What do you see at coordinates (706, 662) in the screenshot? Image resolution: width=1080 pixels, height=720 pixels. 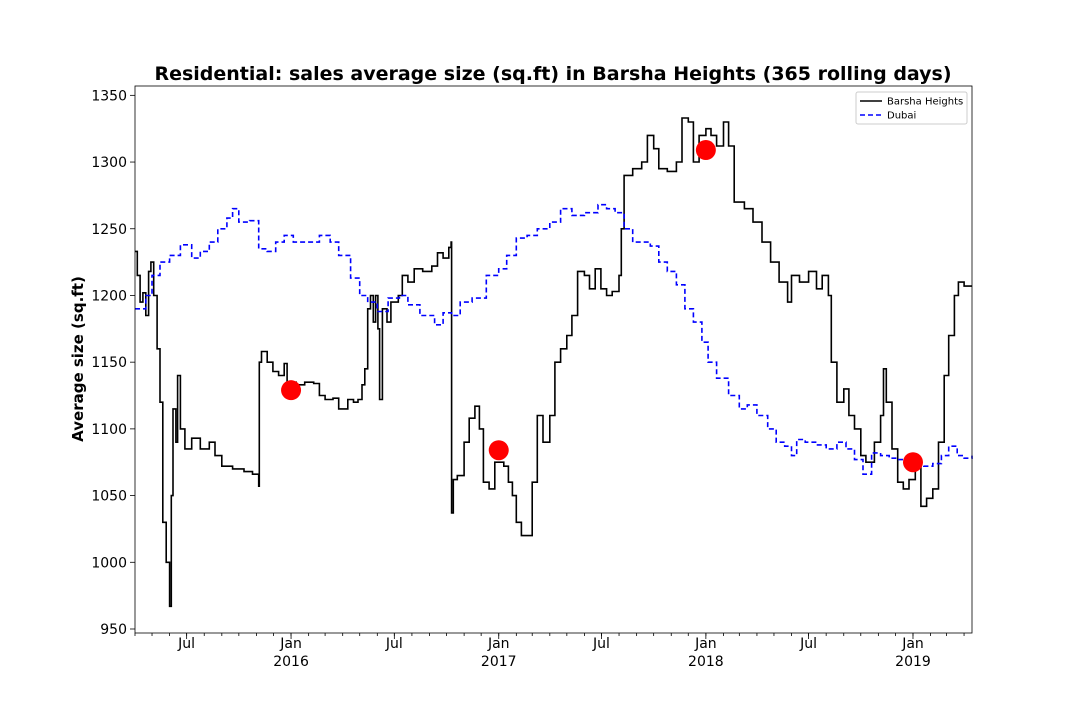 I see `x-tick-year-label: 2018` at bounding box center [706, 662].